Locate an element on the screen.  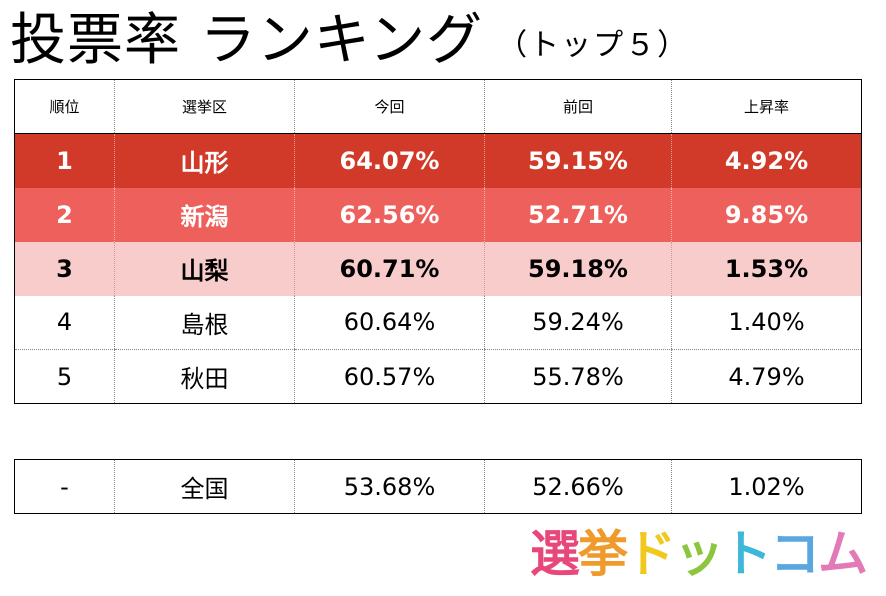
cell-previous: 52.71% is located at coordinates (578, 214).